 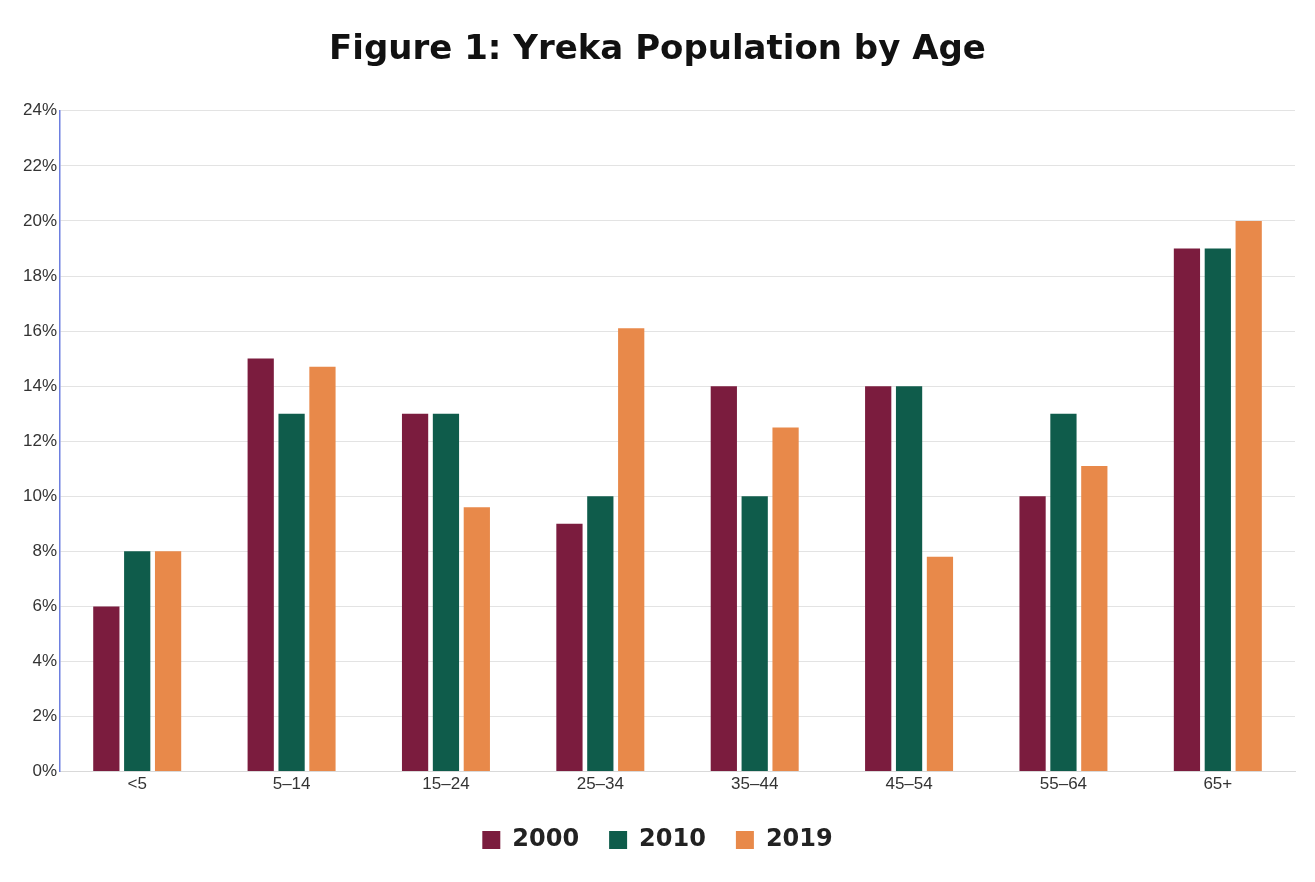 What do you see at coordinates (909, 784) in the screenshot?
I see `x-tick-label: 45–54` at bounding box center [909, 784].